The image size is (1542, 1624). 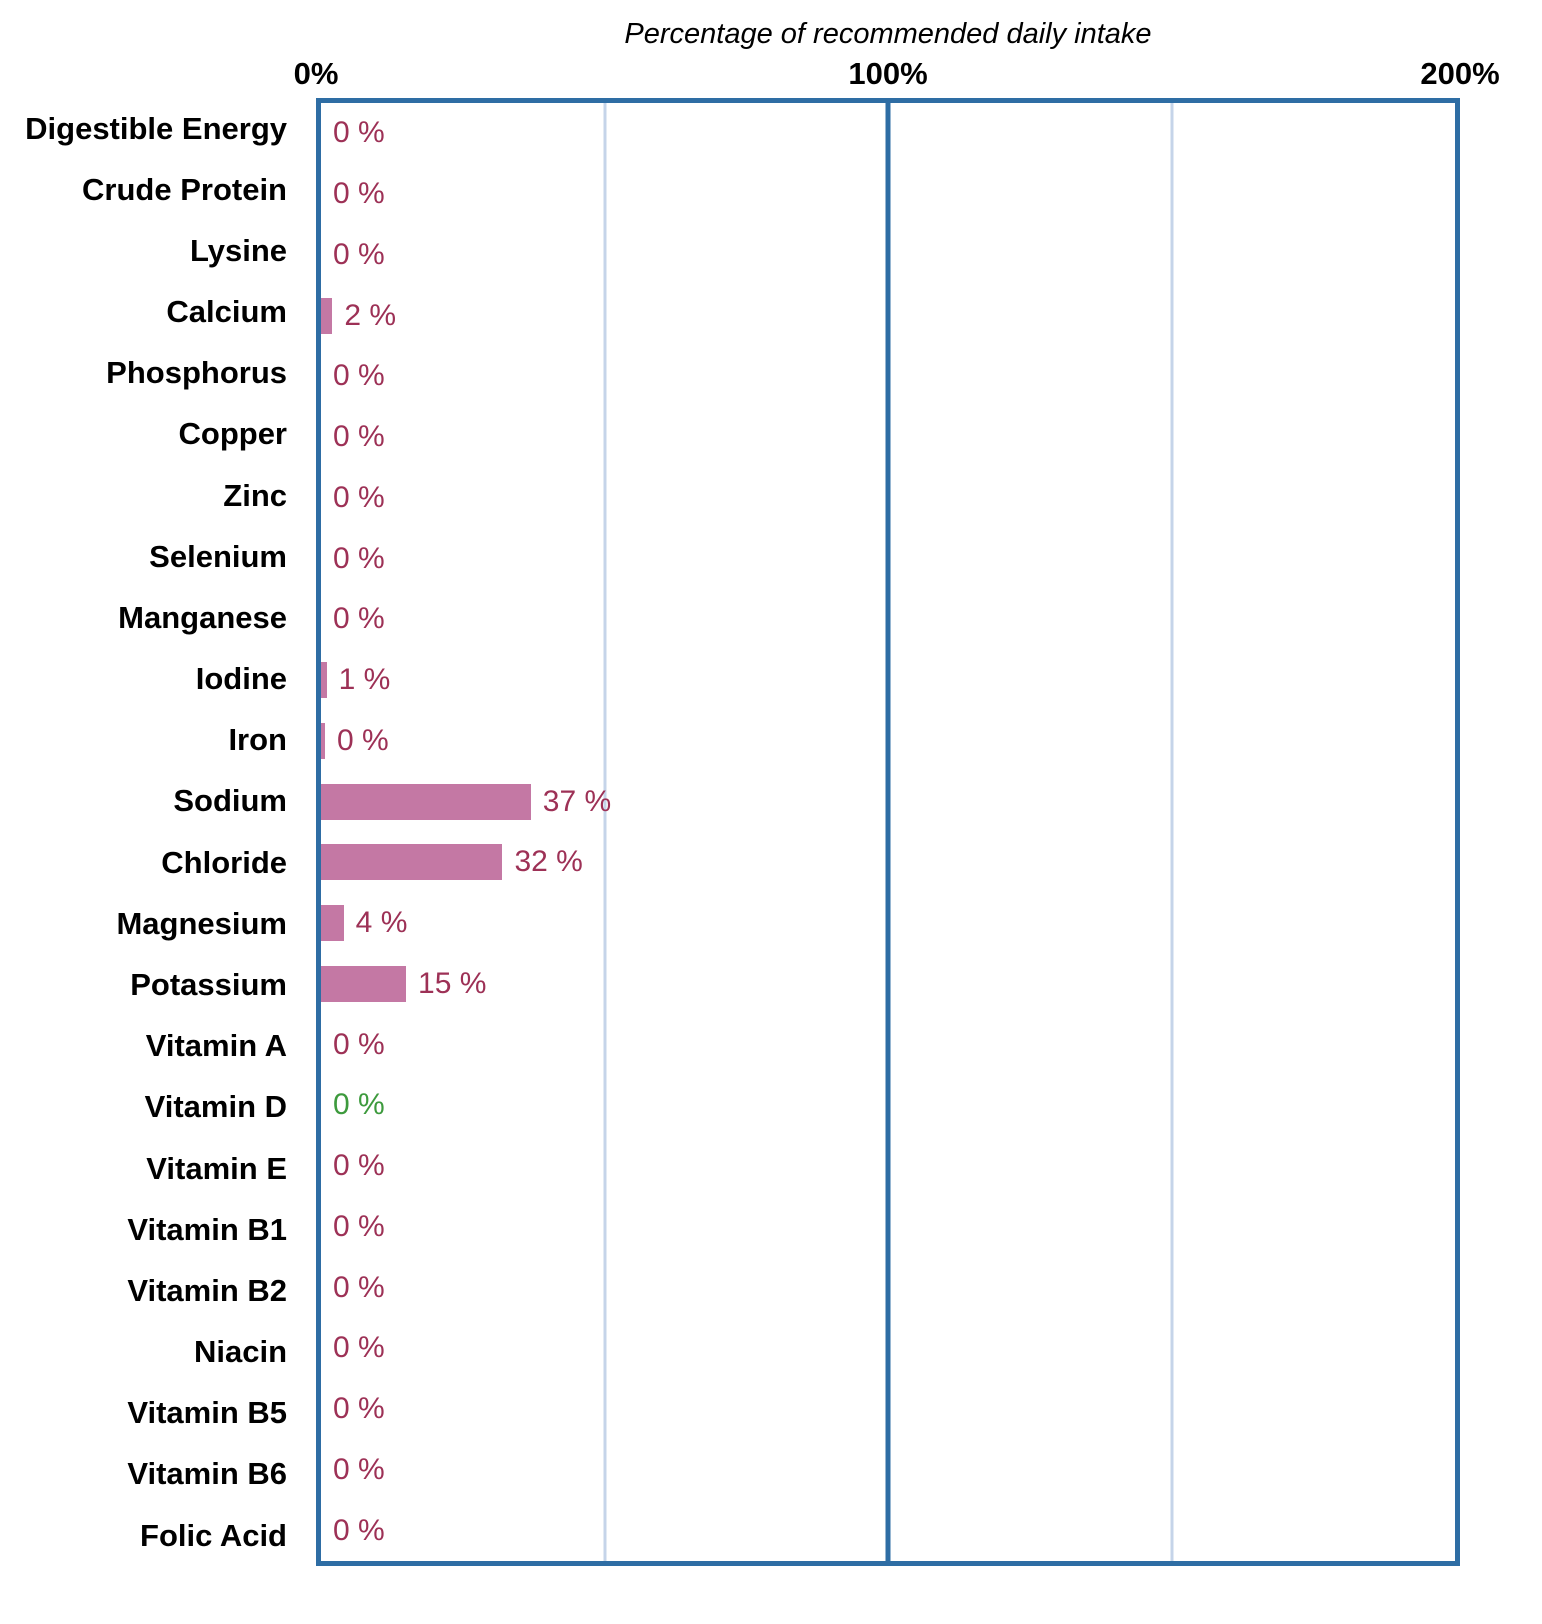 I want to click on category-label: Chloride, so click(x=224, y=862).